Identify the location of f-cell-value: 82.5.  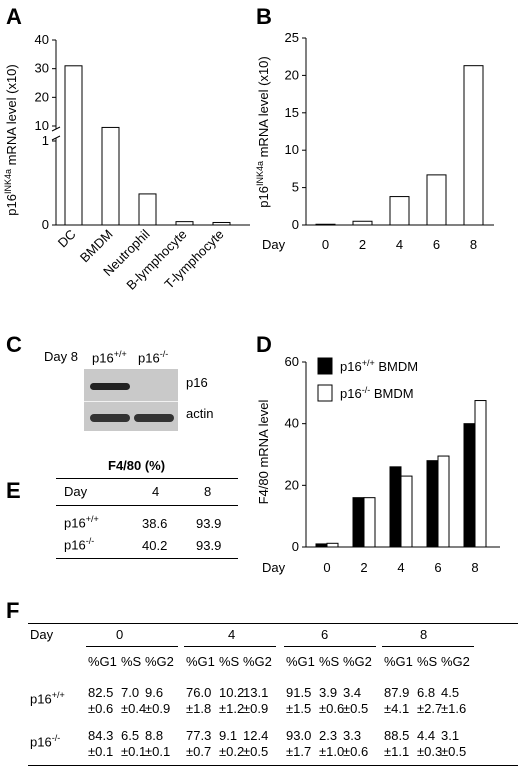
(101, 692).